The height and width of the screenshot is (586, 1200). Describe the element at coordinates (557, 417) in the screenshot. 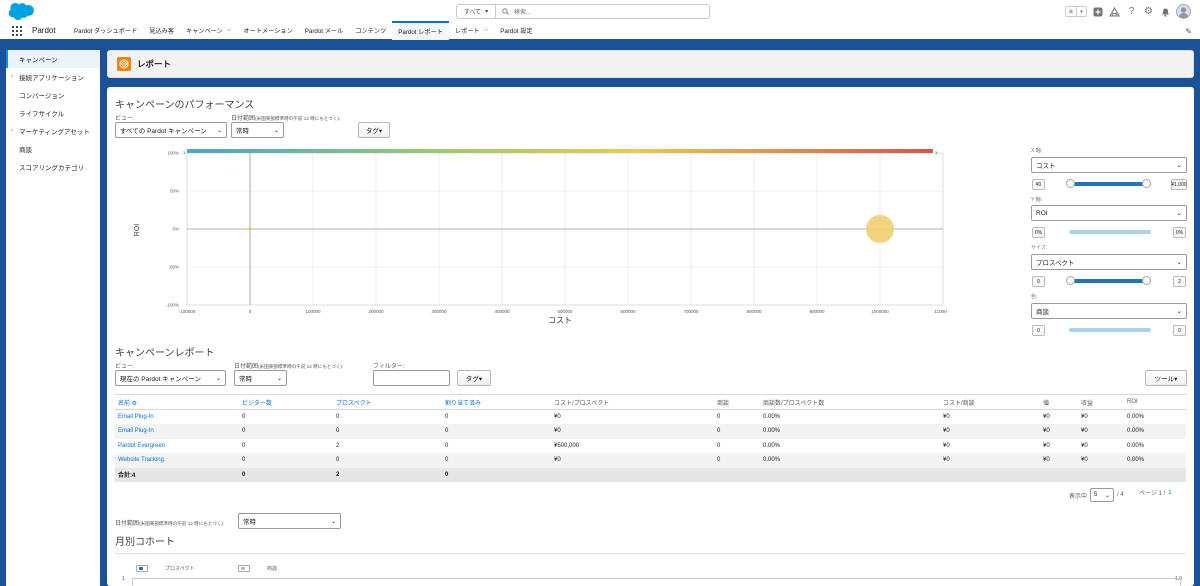

I see `cell-cost-per-prospect: ¥0` at that location.